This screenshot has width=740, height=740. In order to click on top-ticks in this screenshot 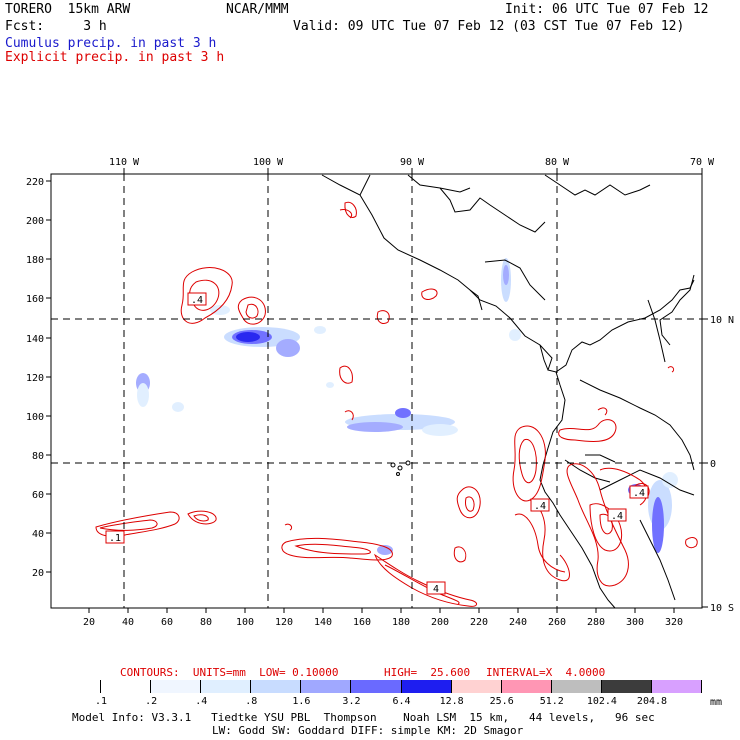, I will do `click(413, 171)`.